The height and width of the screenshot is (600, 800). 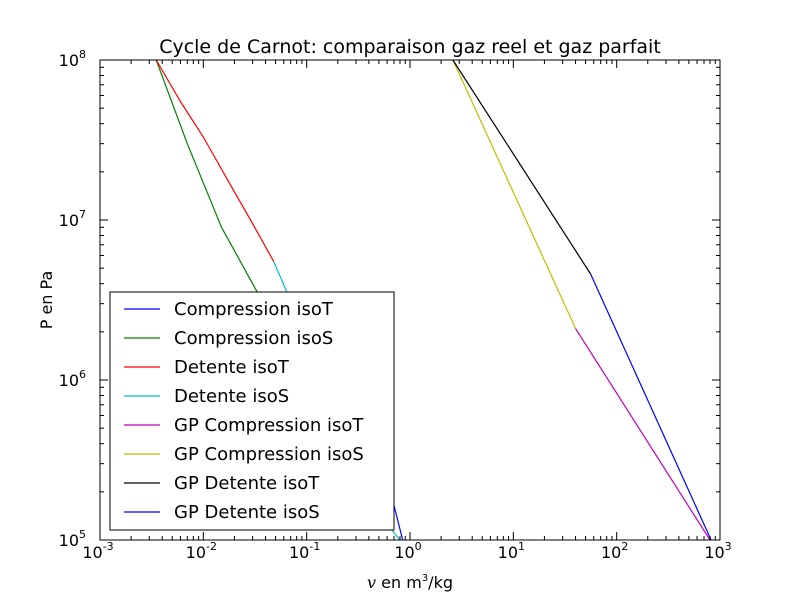 I want to click on legend-label-1: Compression isoT, so click(x=254, y=309).